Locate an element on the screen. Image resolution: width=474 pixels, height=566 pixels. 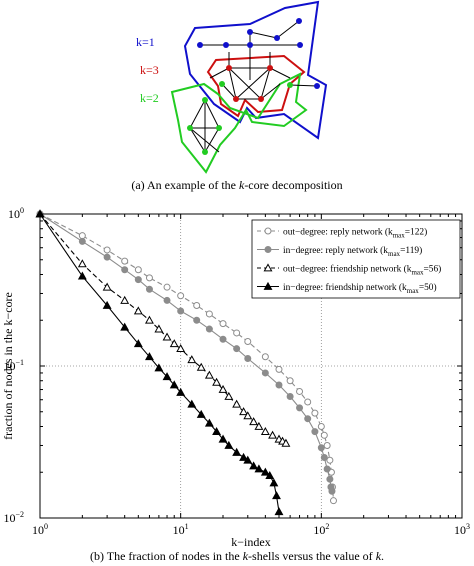
legend-item: in−degree: reply network (kmax=119) is located at coordinates (339, 251).